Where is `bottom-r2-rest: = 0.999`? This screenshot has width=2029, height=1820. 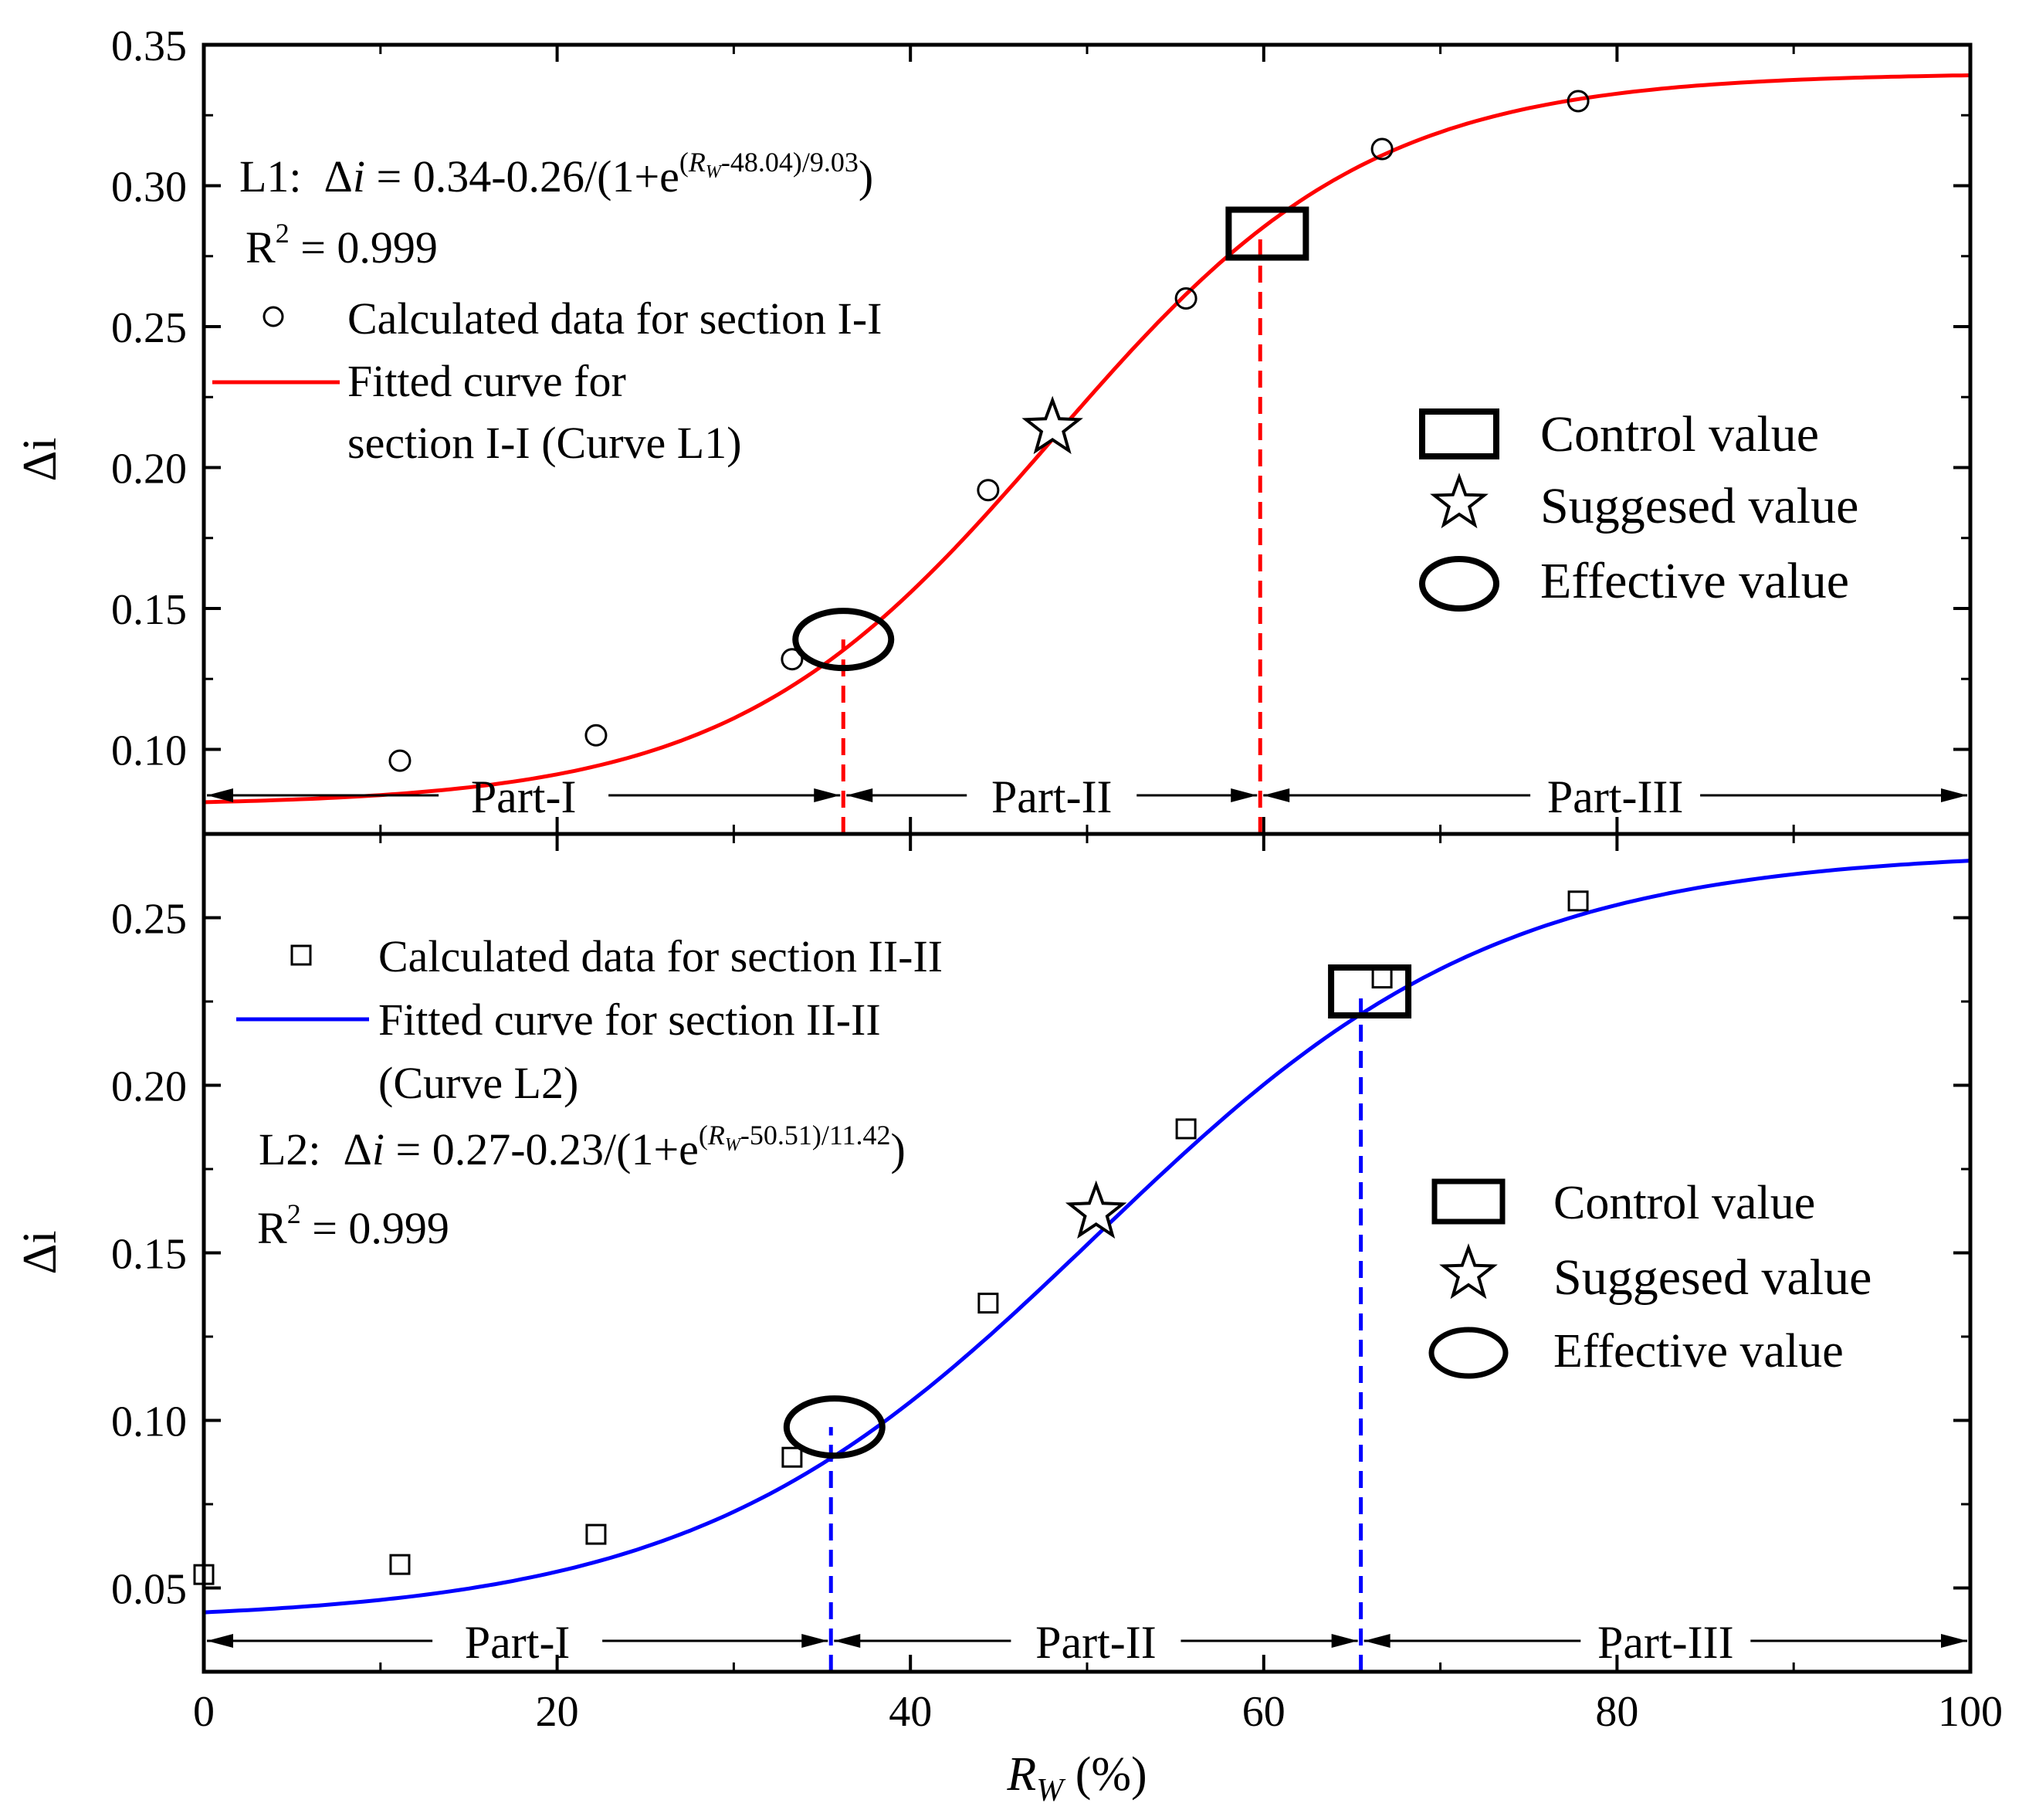 bottom-r2-rest: = 0.999 is located at coordinates (375, 1228).